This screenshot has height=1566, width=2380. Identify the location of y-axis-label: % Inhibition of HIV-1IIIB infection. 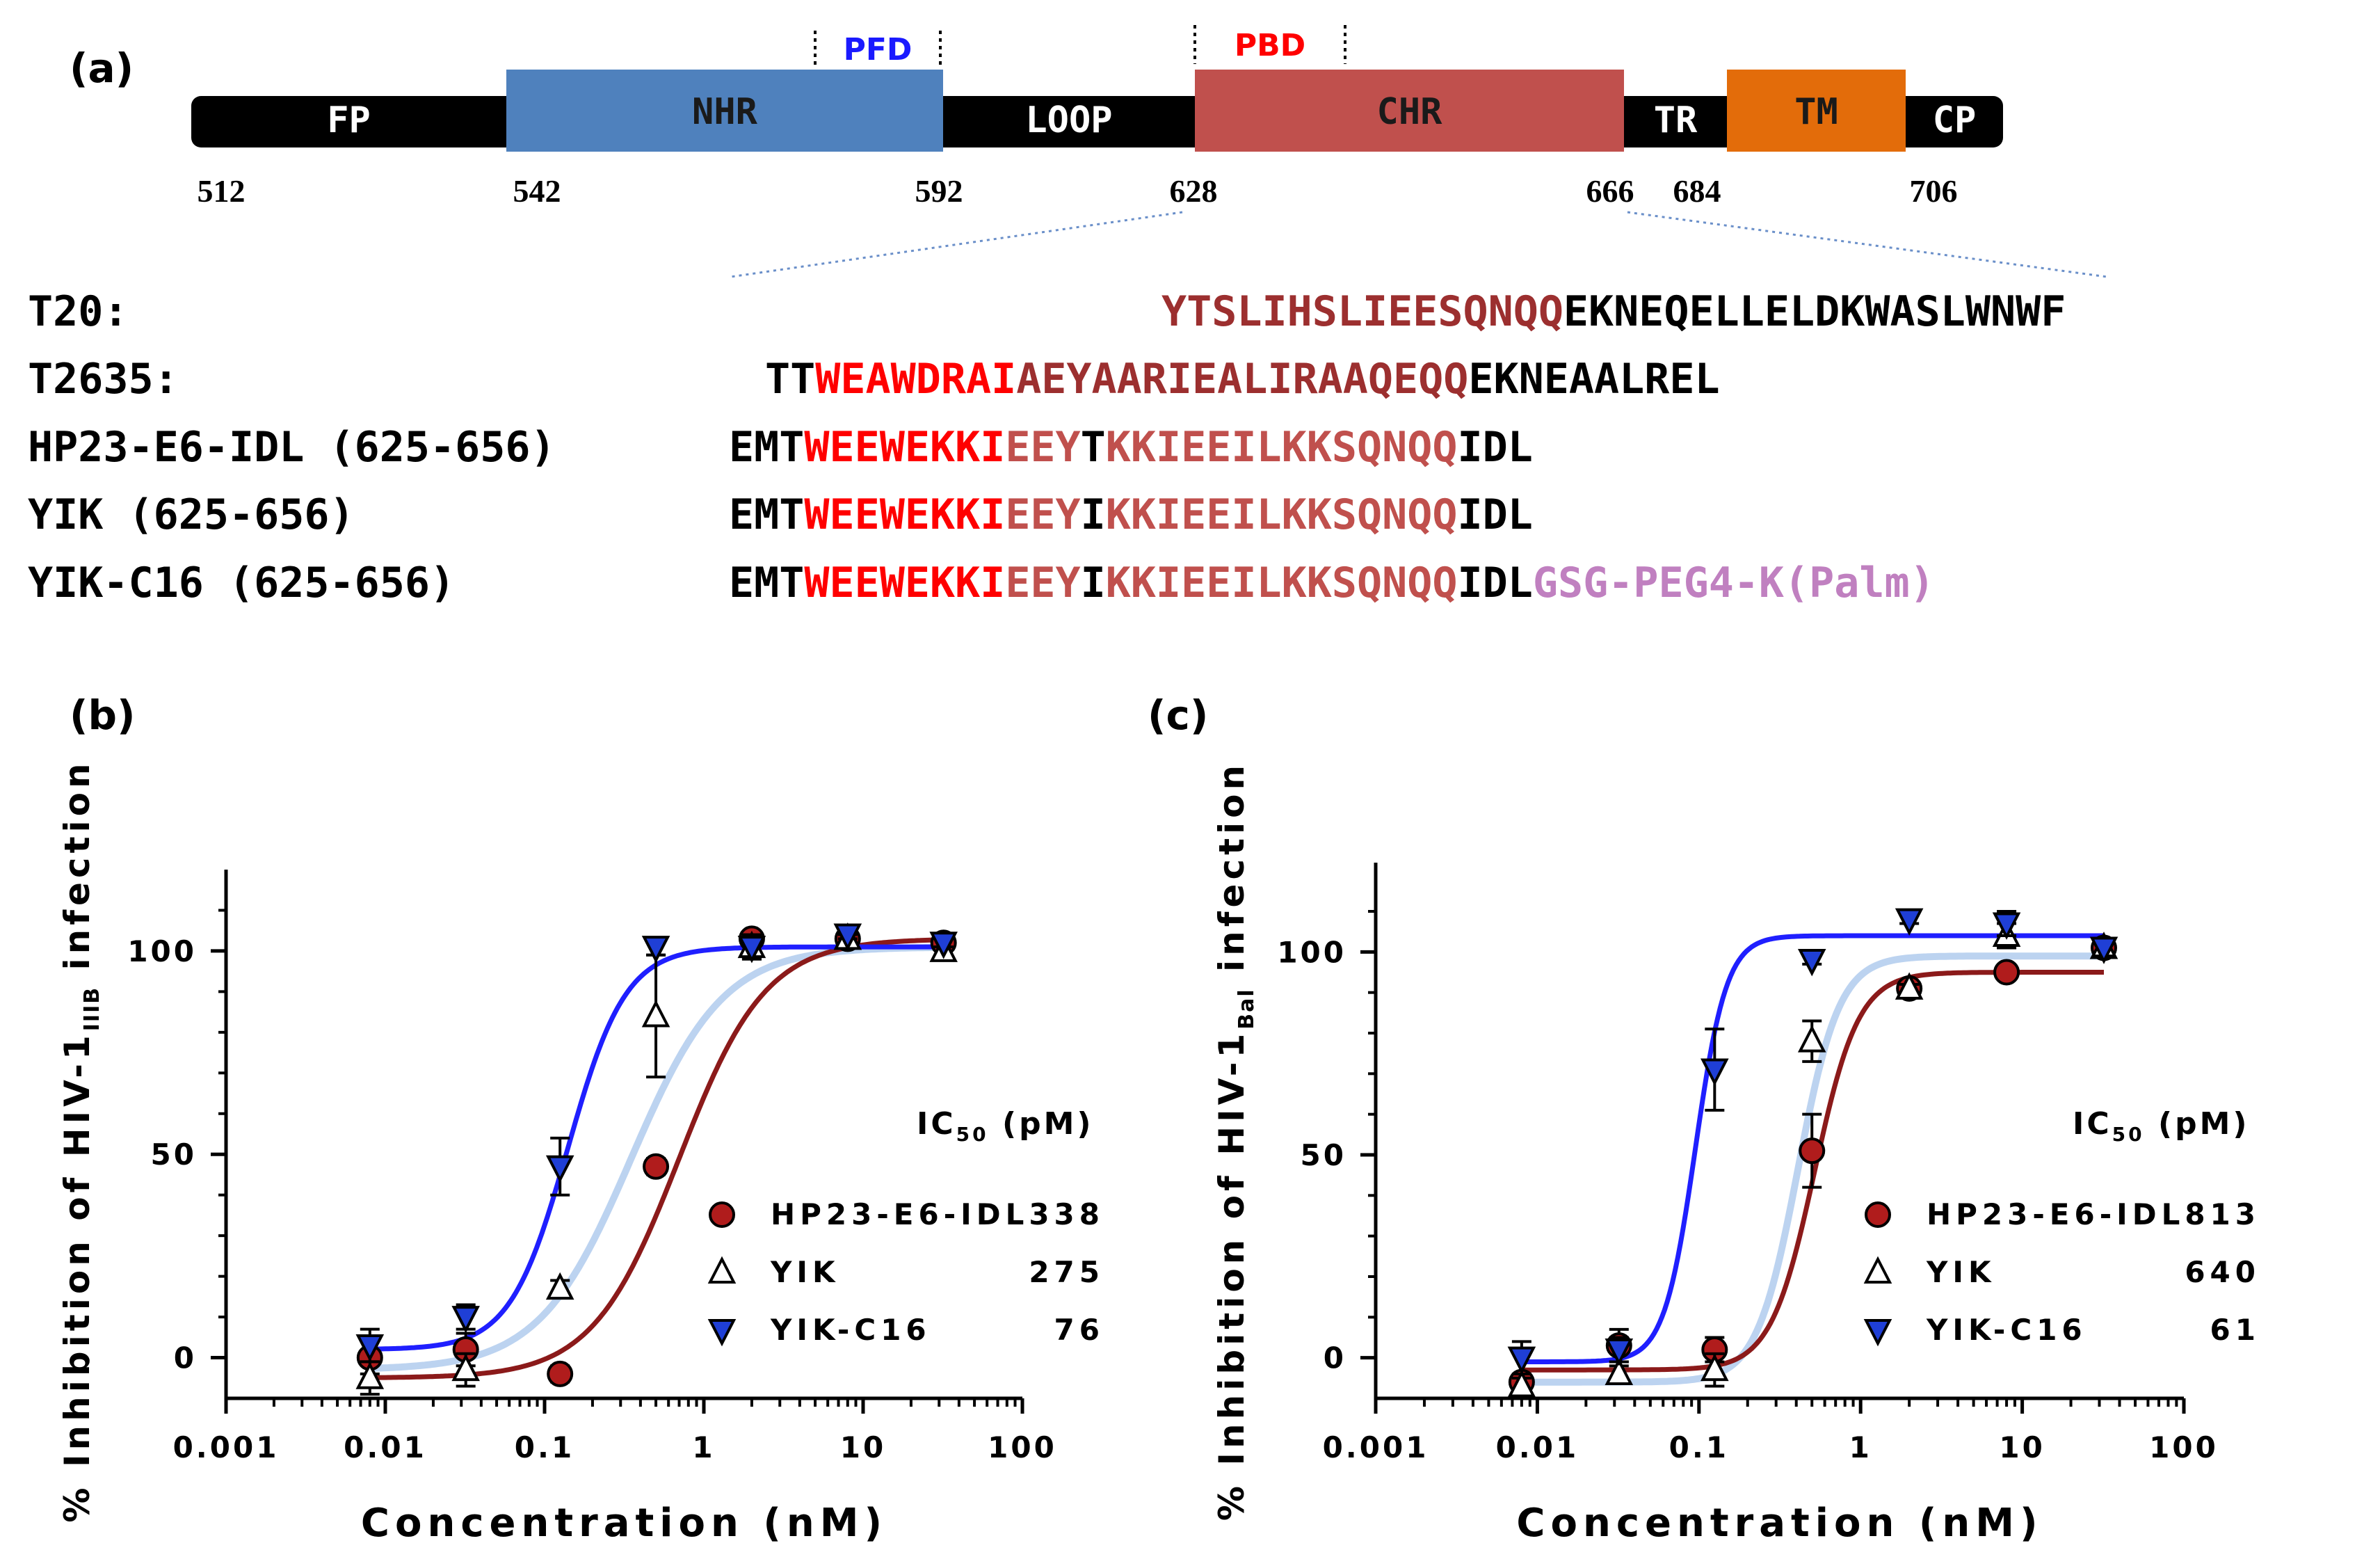
(80, 1140).